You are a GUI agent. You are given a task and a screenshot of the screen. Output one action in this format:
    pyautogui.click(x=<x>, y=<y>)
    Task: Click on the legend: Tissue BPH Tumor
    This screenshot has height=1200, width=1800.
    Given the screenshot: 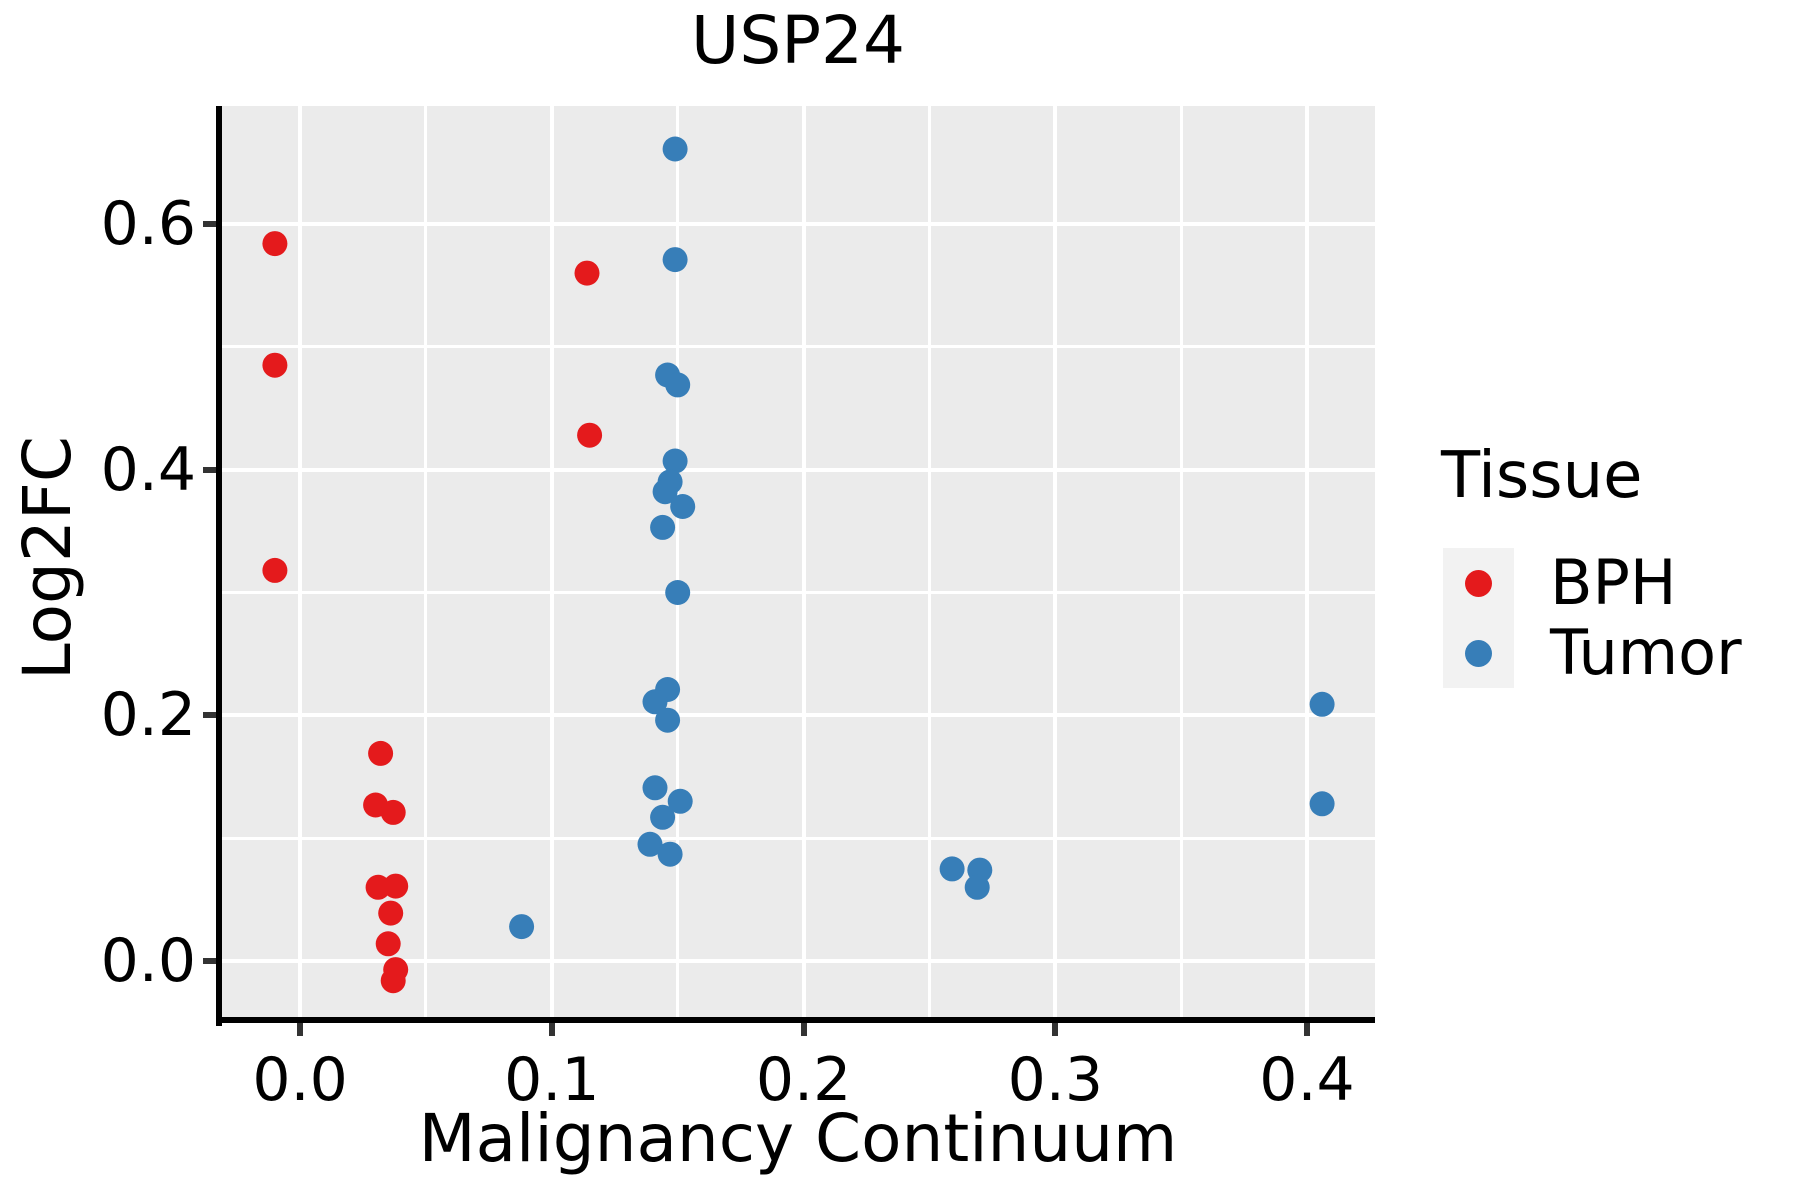 What is the action you would take?
    pyautogui.click(x=1591, y=563)
    